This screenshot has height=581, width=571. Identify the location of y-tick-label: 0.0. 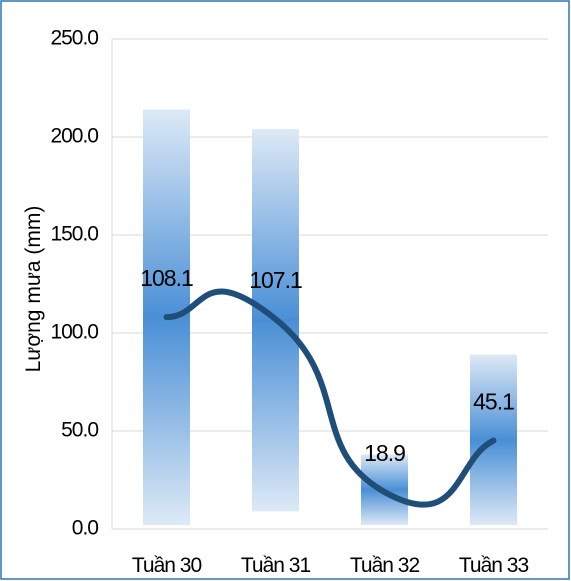
(85, 528).